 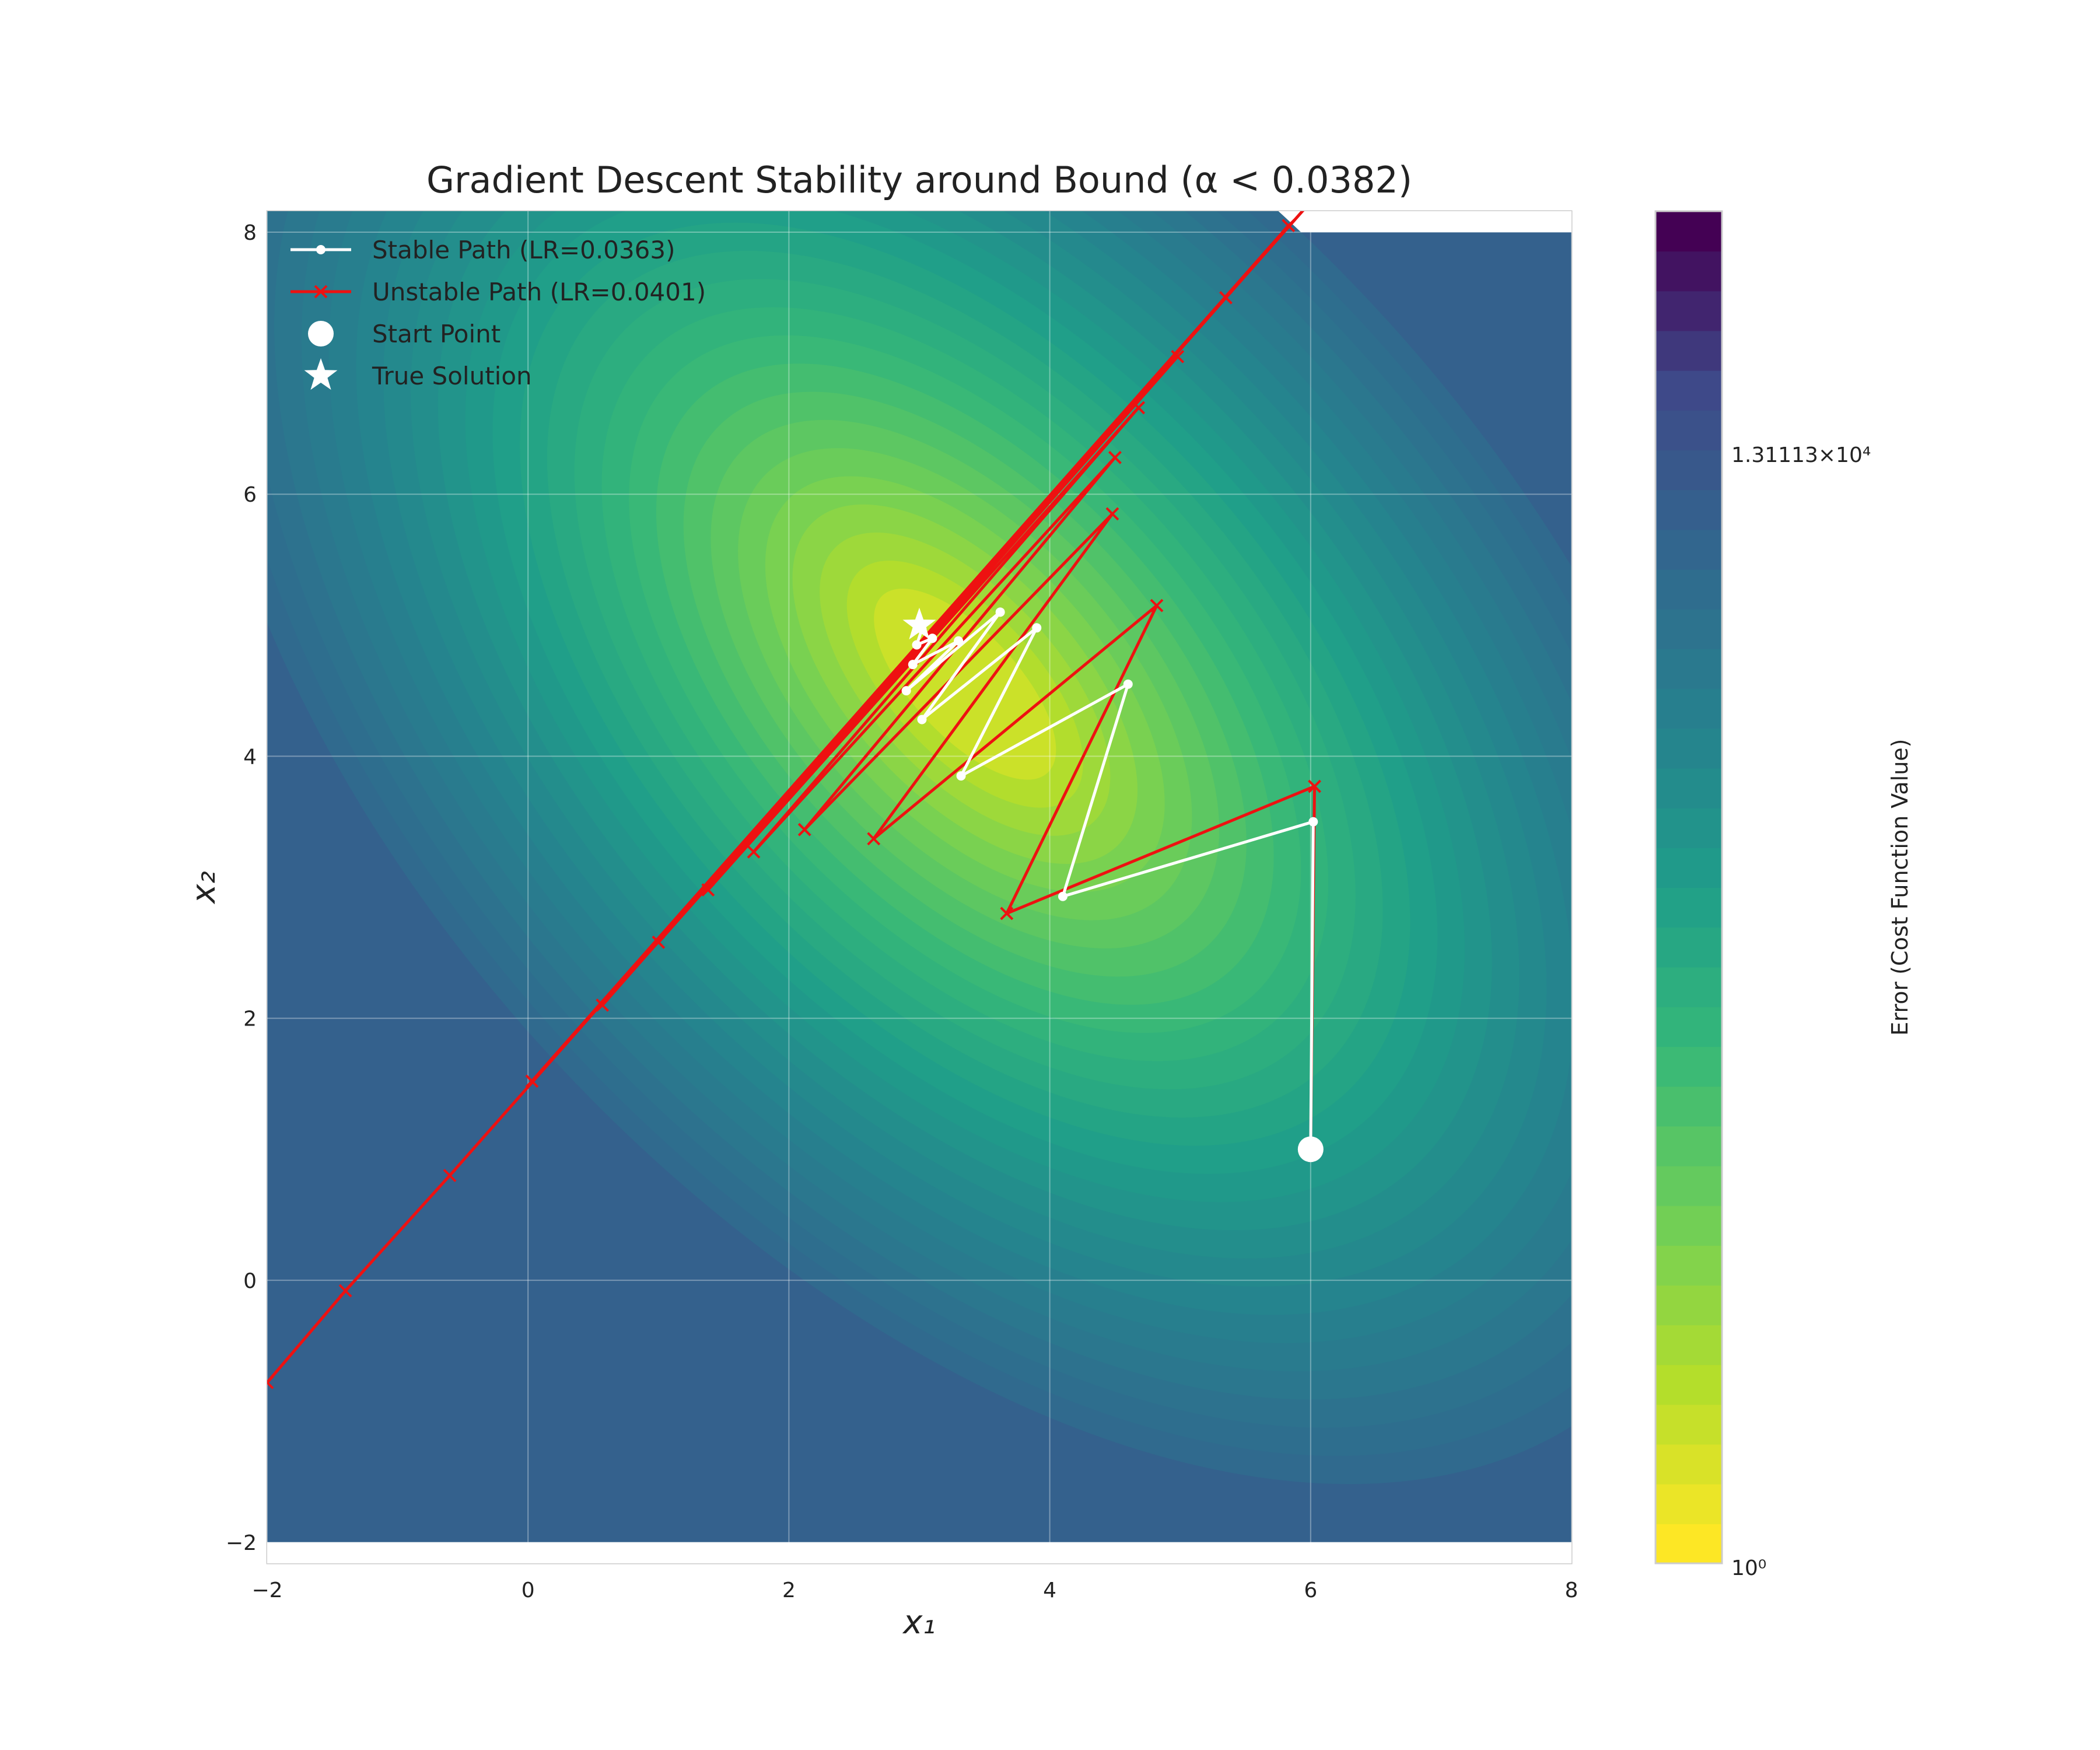 What do you see at coordinates (539, 292) in the screenshot?
I see `legend-label: Unstable Path (LR=0.0401)` at bounding box center [539, 292].